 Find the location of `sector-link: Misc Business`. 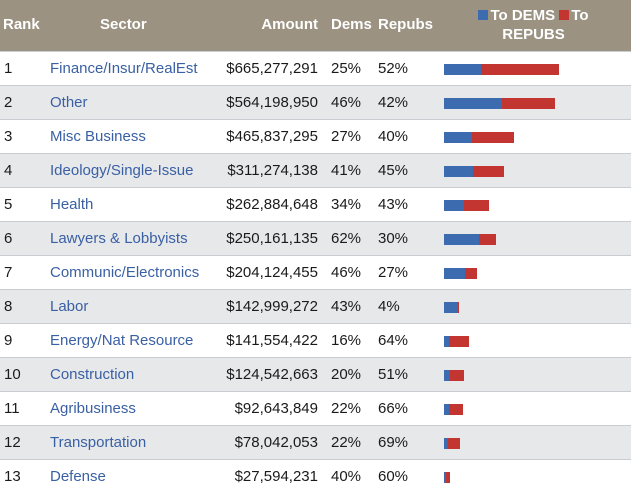

sector-link: Misc Business is located at coordinates (98, 136).